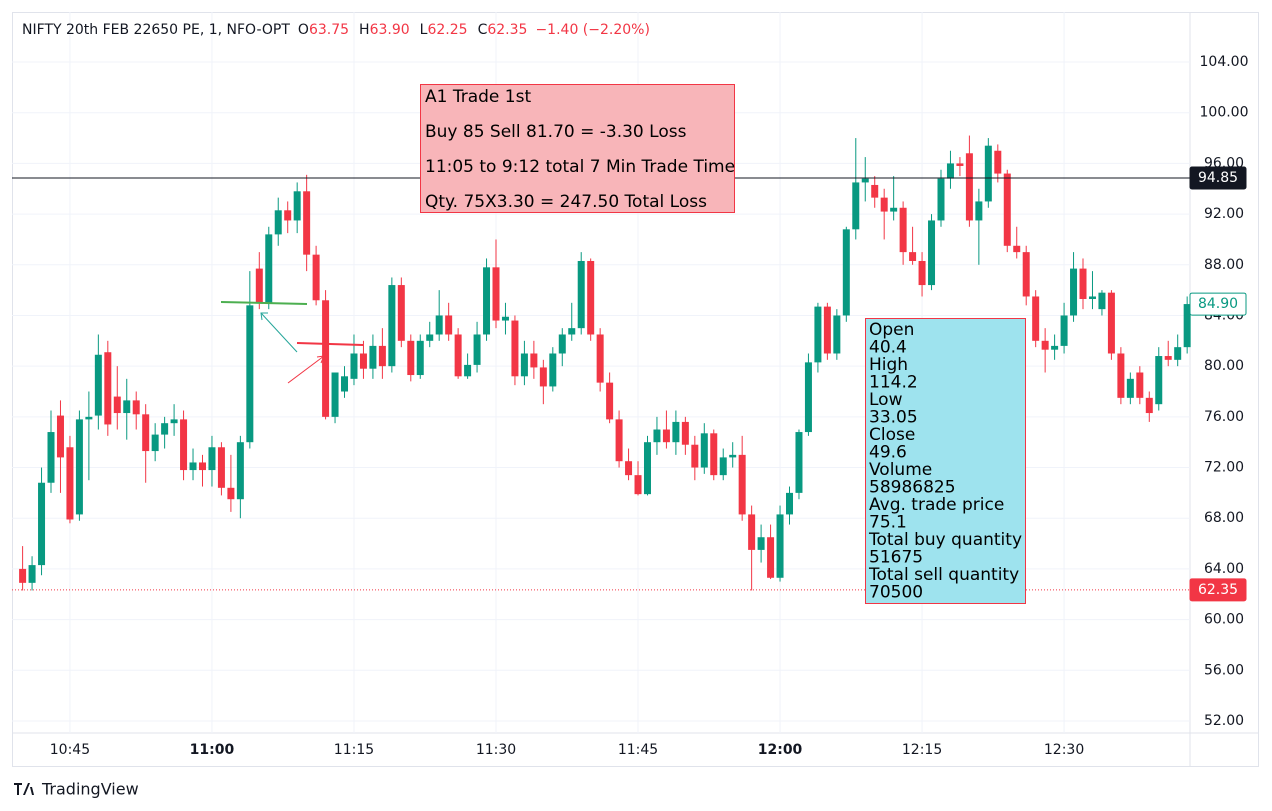 This screenshot has width=1272, height=811. I want to click on info-label: Low, so click(886, 400).